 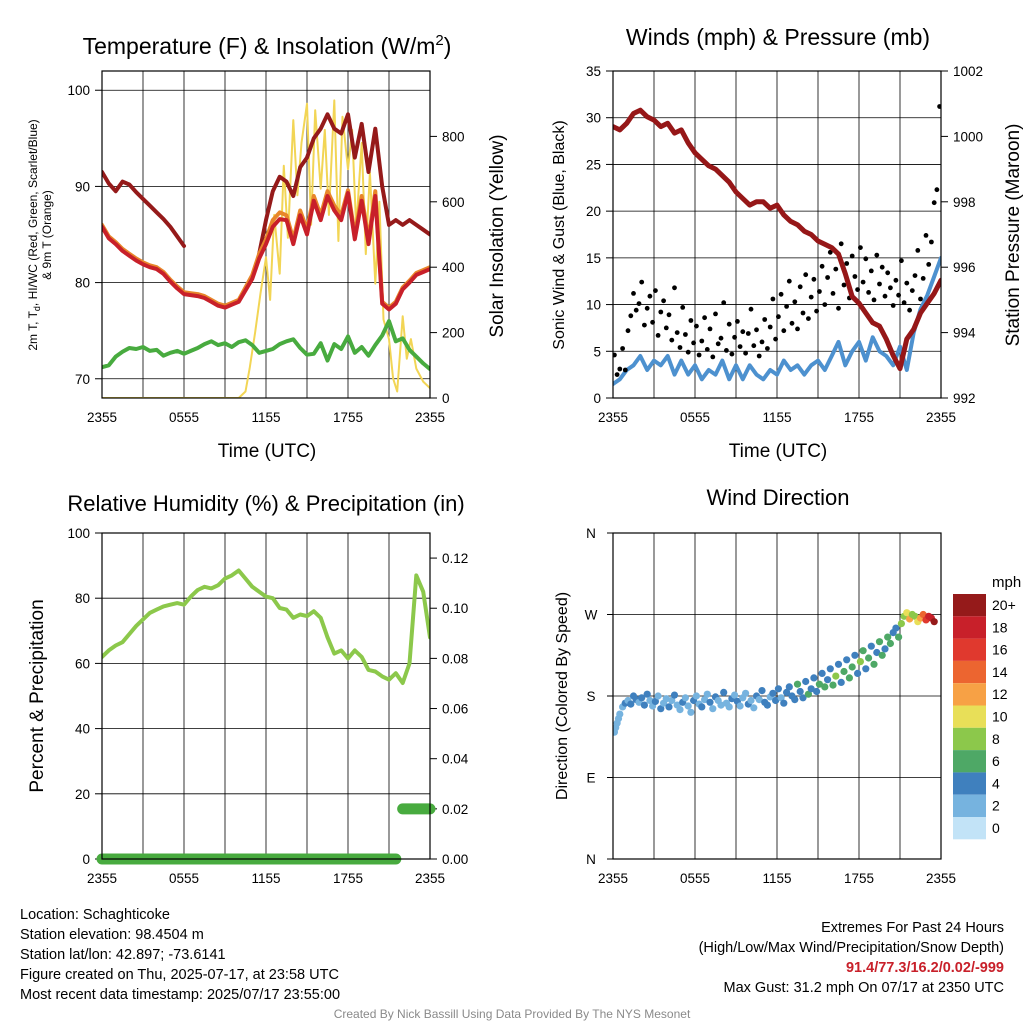 What do you see at coordinates (266, 696) in the screenshot?
I see `rh-border` at bounding box center [266, 696].